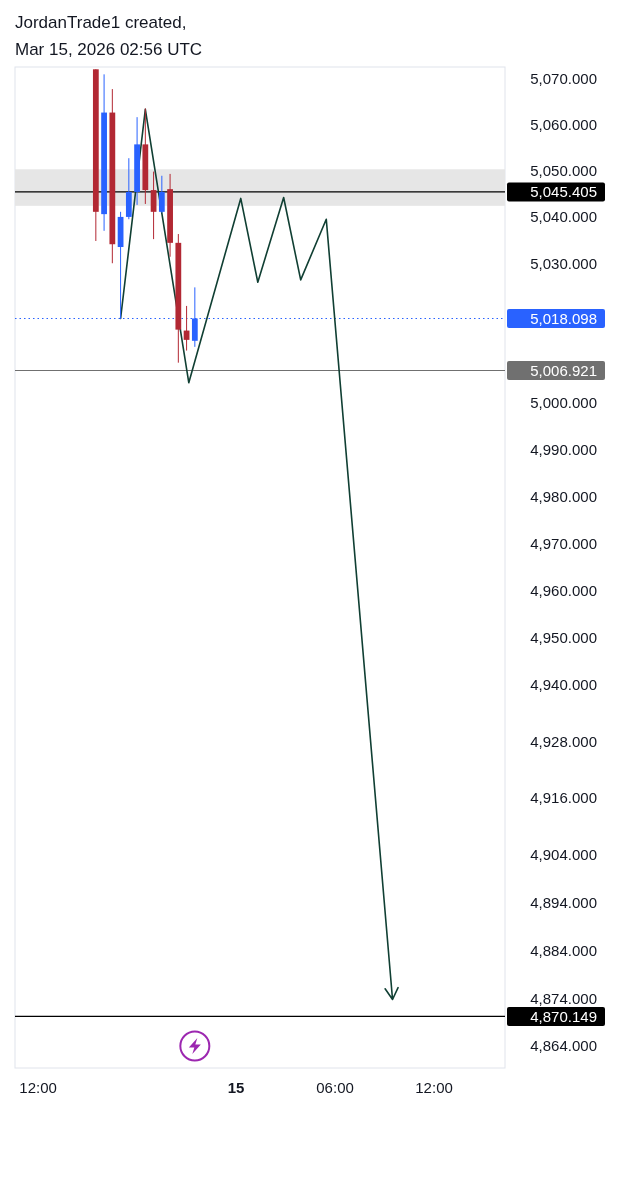 This screenshot has height=1200, width=630. Describe the element at coordinates (563, 125) in the screenshot. I see `y-tick-label: 5,060.000` at that location.